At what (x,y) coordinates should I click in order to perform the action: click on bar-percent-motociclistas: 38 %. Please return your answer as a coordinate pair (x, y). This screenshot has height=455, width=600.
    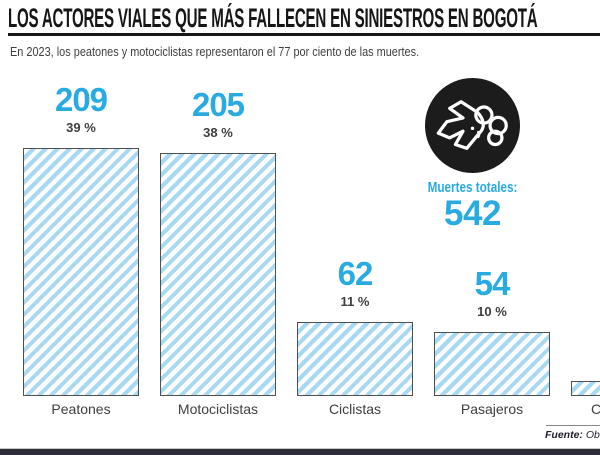
    Looking at the image, I should click on (218, 132).